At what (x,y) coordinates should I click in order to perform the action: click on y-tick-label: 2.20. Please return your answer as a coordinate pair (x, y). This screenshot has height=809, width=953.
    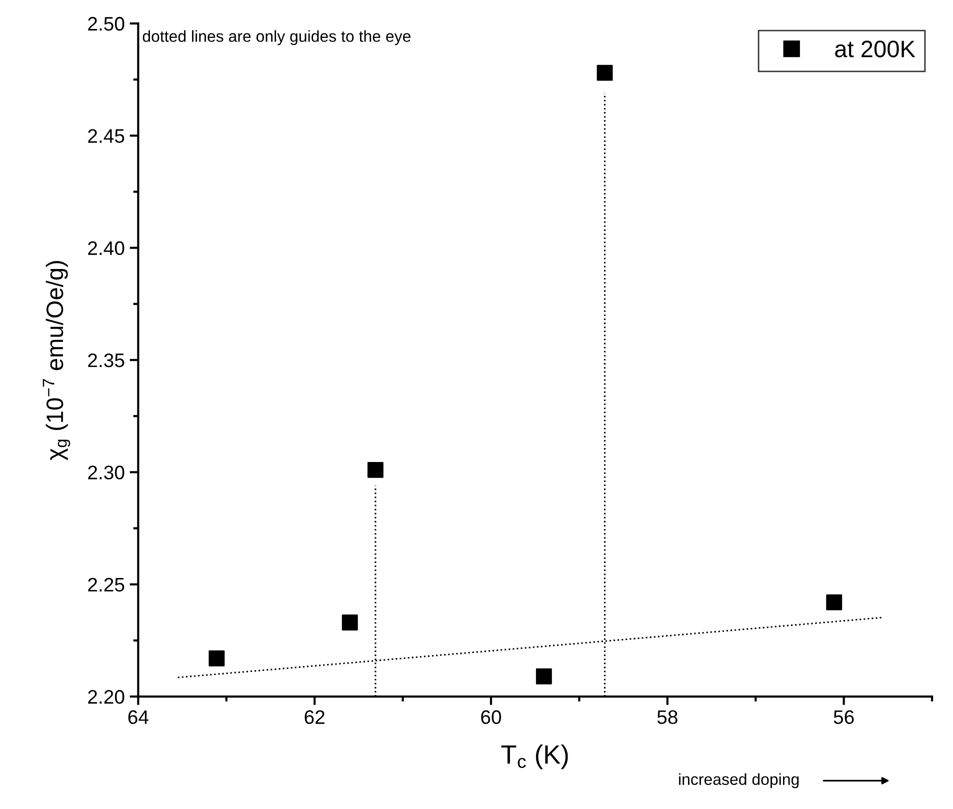
    Looking at the image, I should click on (106, 697).